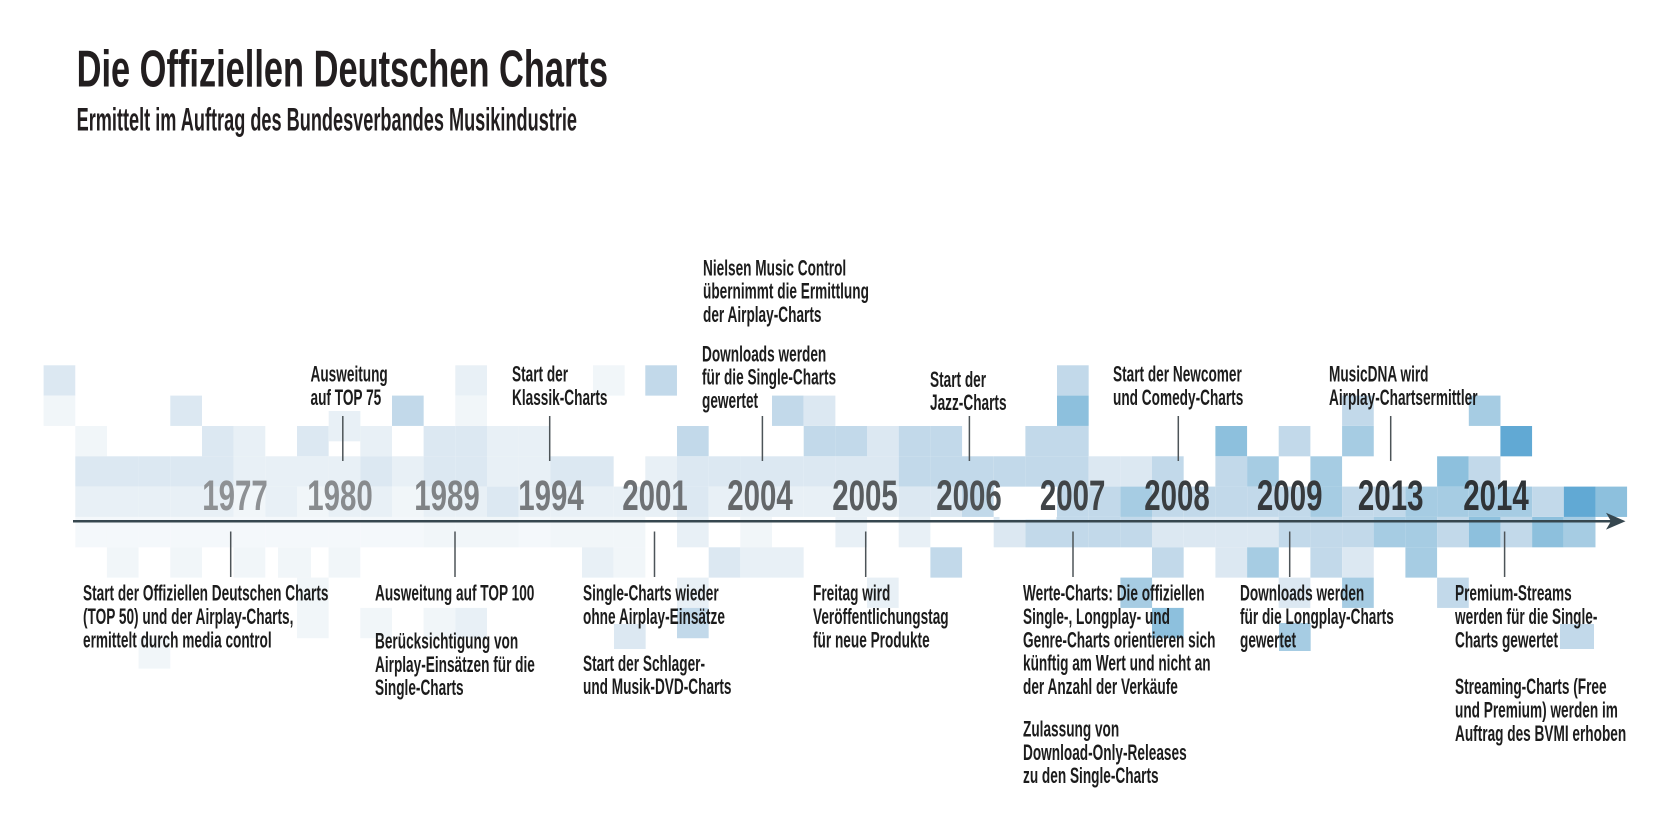 The height and width of the screenshot is (839, 1679). I want to click on svg-text:Start der Offiziellen Deutsche: Start der Offiziellen Deutschen Charts, so click(205, 592).